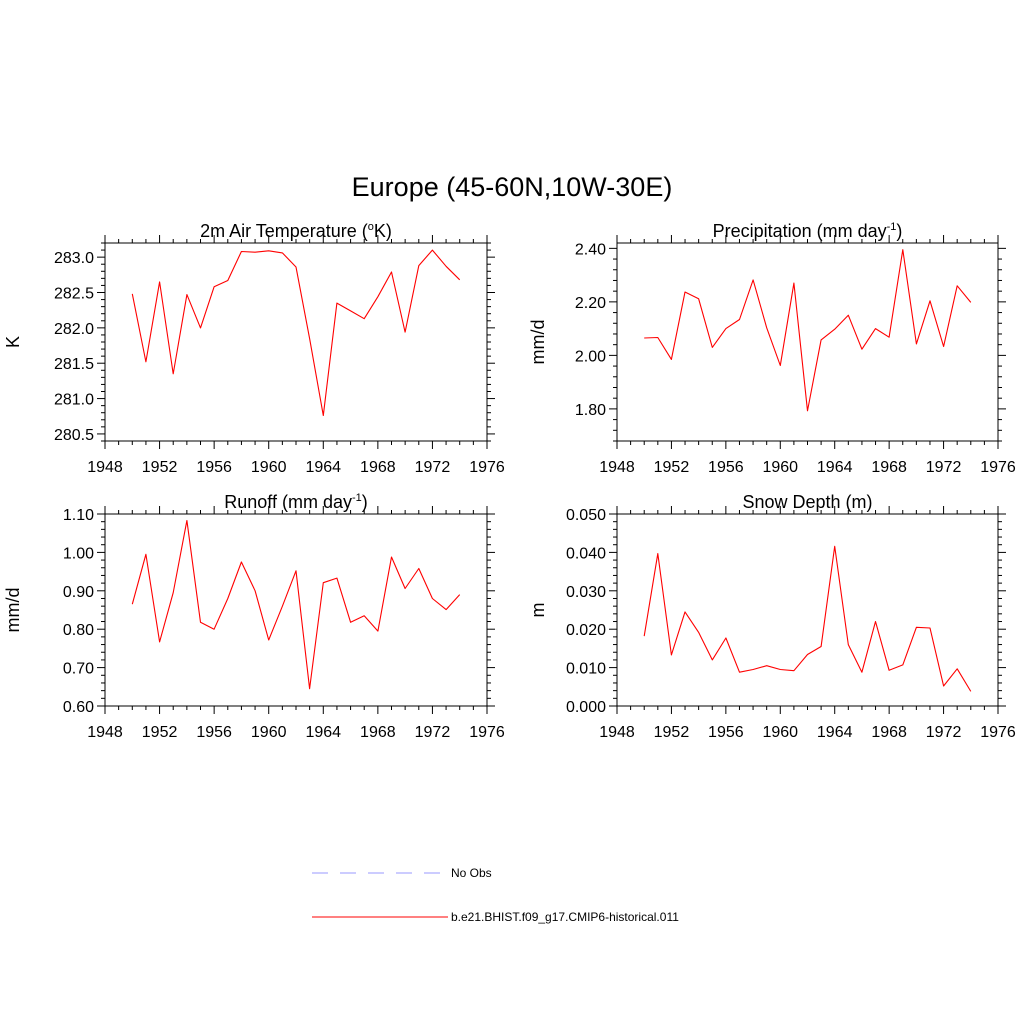  Describe the element at coordinates (74, 435) in the screenshot. I see `y-tick-label: 280.5` at that location.